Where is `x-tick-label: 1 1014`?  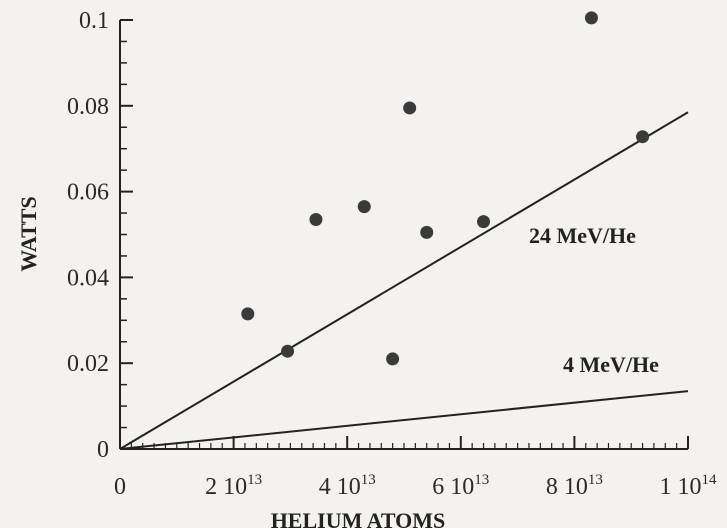
x-tick-label: 1 1014 is located at coordinates (689, 486).